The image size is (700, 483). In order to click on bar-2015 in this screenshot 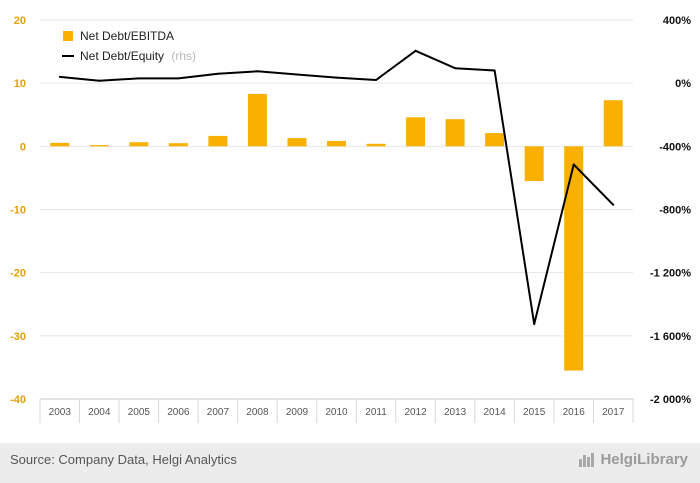, I will do `click(534, 164)`.